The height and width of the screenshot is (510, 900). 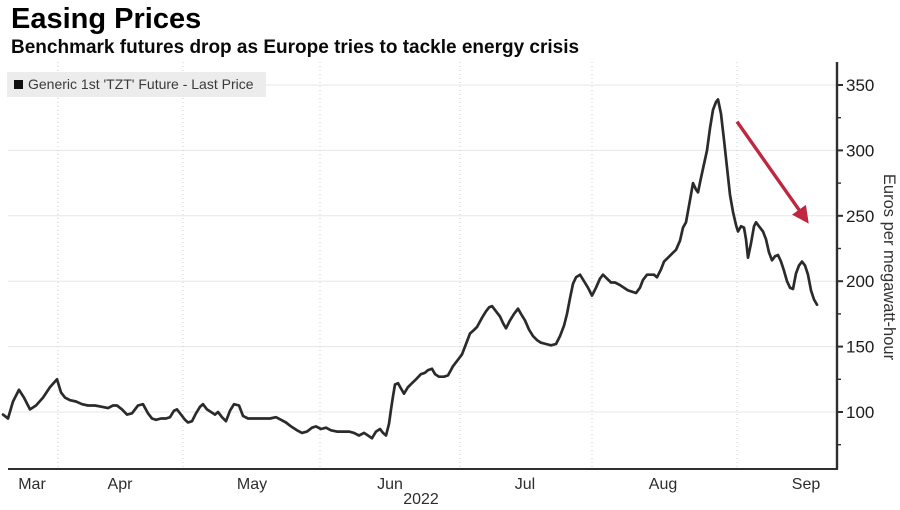 What do you see at coordinates (32, 484) in the screenshot?
I see `month-label: Mar` at bounding box center [32, 484].